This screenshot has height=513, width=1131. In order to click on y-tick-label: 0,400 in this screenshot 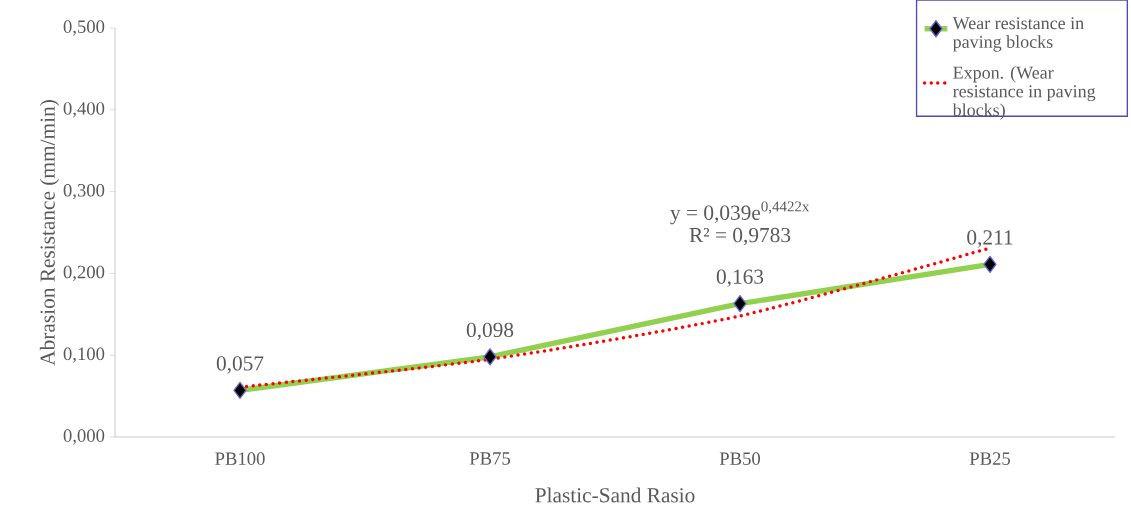, I will do `click(84, 110)`.